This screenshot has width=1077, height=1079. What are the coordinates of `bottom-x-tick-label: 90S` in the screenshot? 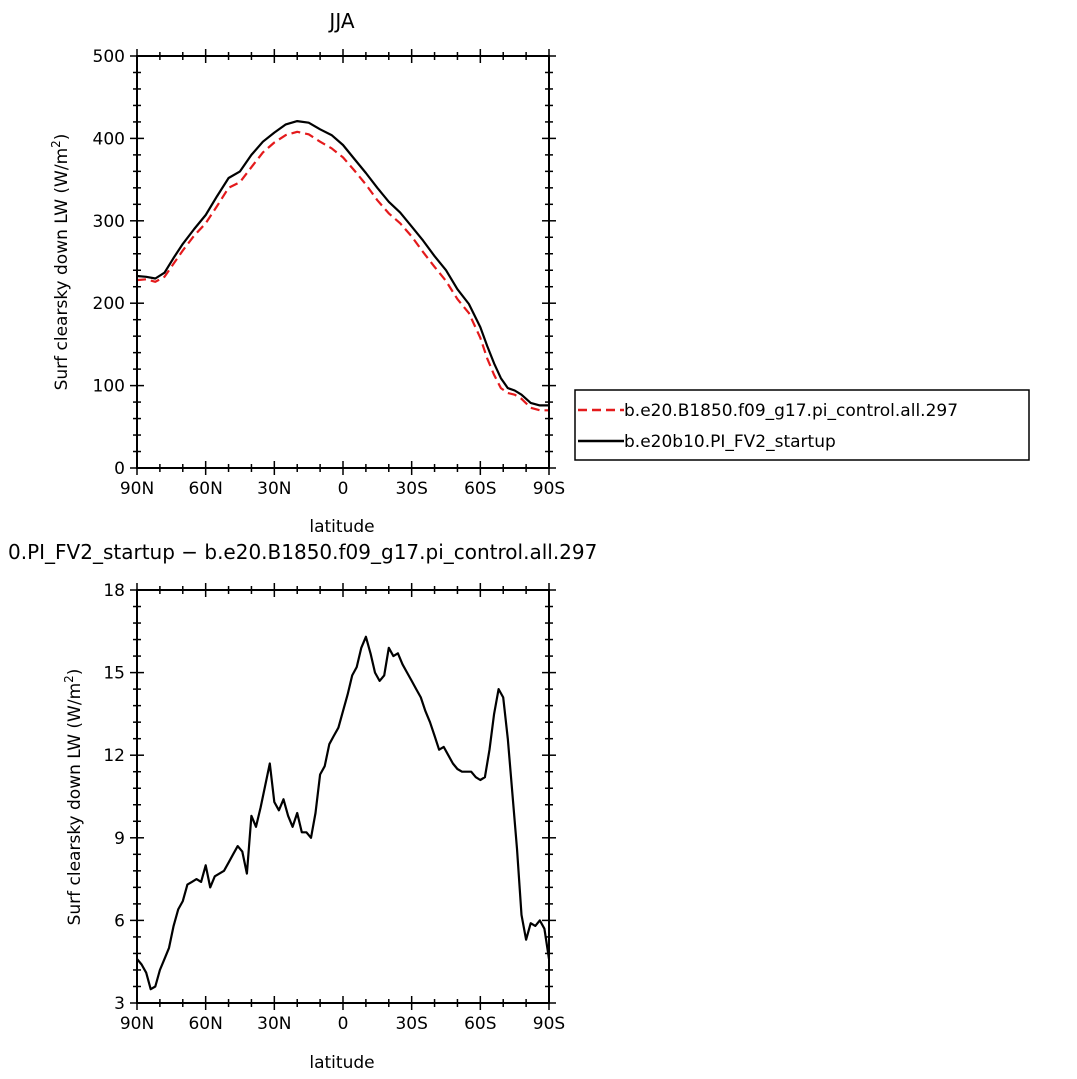 It's located at (549, 1024).